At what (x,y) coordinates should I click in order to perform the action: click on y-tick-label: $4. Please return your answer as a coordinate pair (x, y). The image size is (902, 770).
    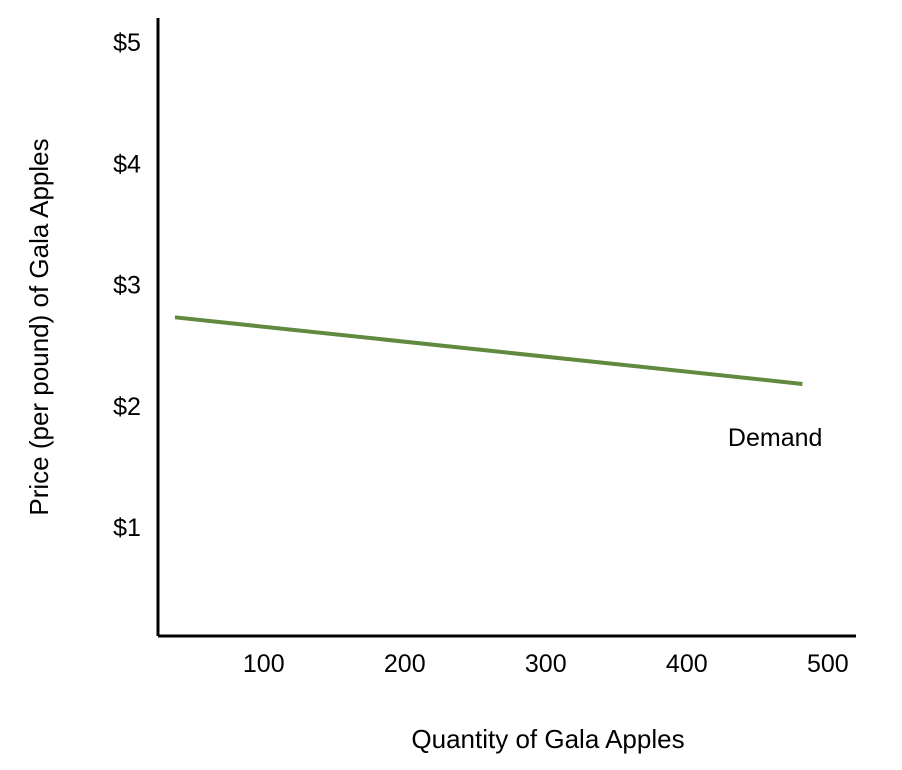
    Looking at the image, I should click on (127, 164).